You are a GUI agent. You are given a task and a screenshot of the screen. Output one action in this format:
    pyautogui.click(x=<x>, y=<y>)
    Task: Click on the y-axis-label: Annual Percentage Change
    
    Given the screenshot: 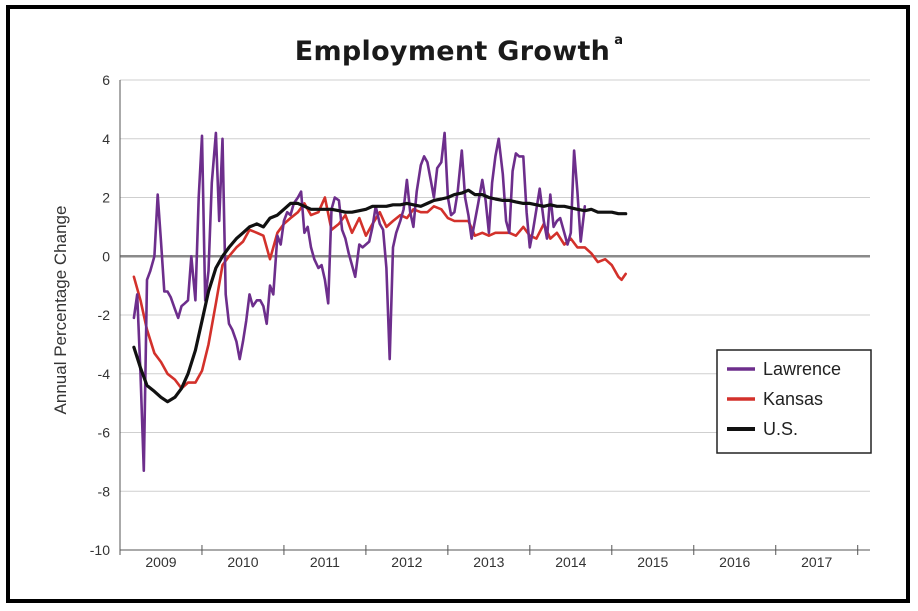 What is the action you would take?
    pyautogui.click(x=60, y=310)
    